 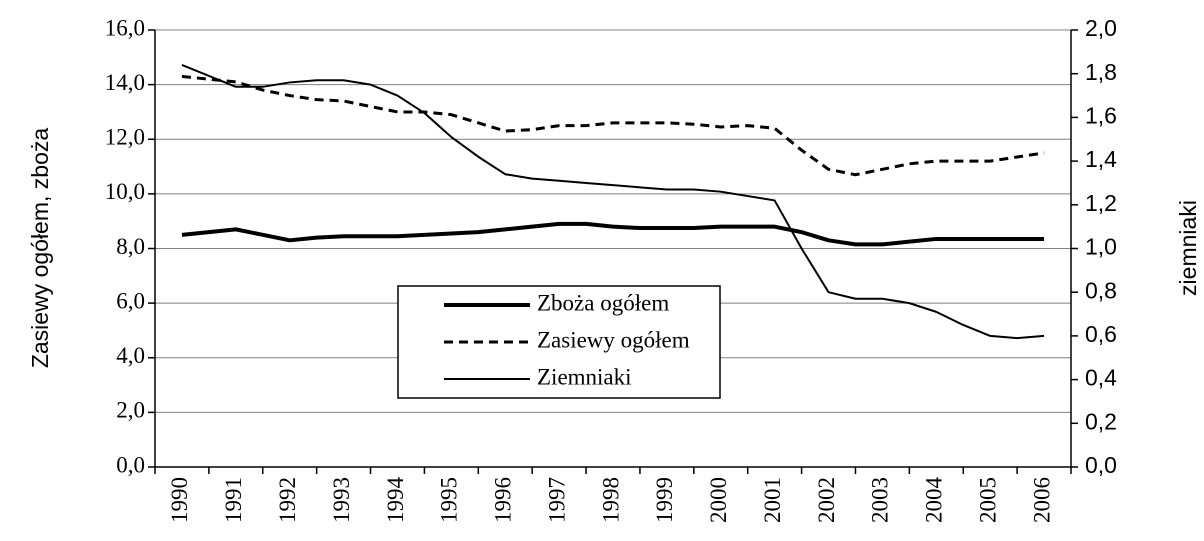 I want to click on x-tick-label: 2005, so click(x=987, y=500).